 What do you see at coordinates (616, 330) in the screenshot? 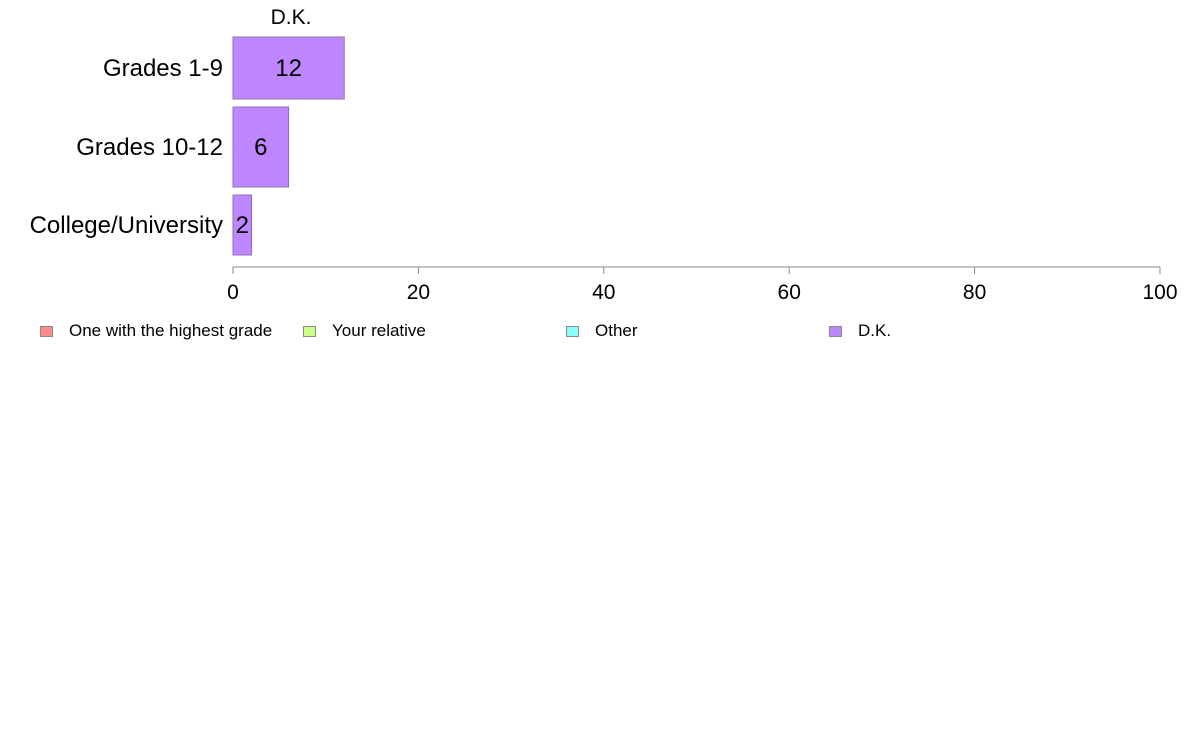
I see `legend-label: Other` at bounding box center [616, 330].